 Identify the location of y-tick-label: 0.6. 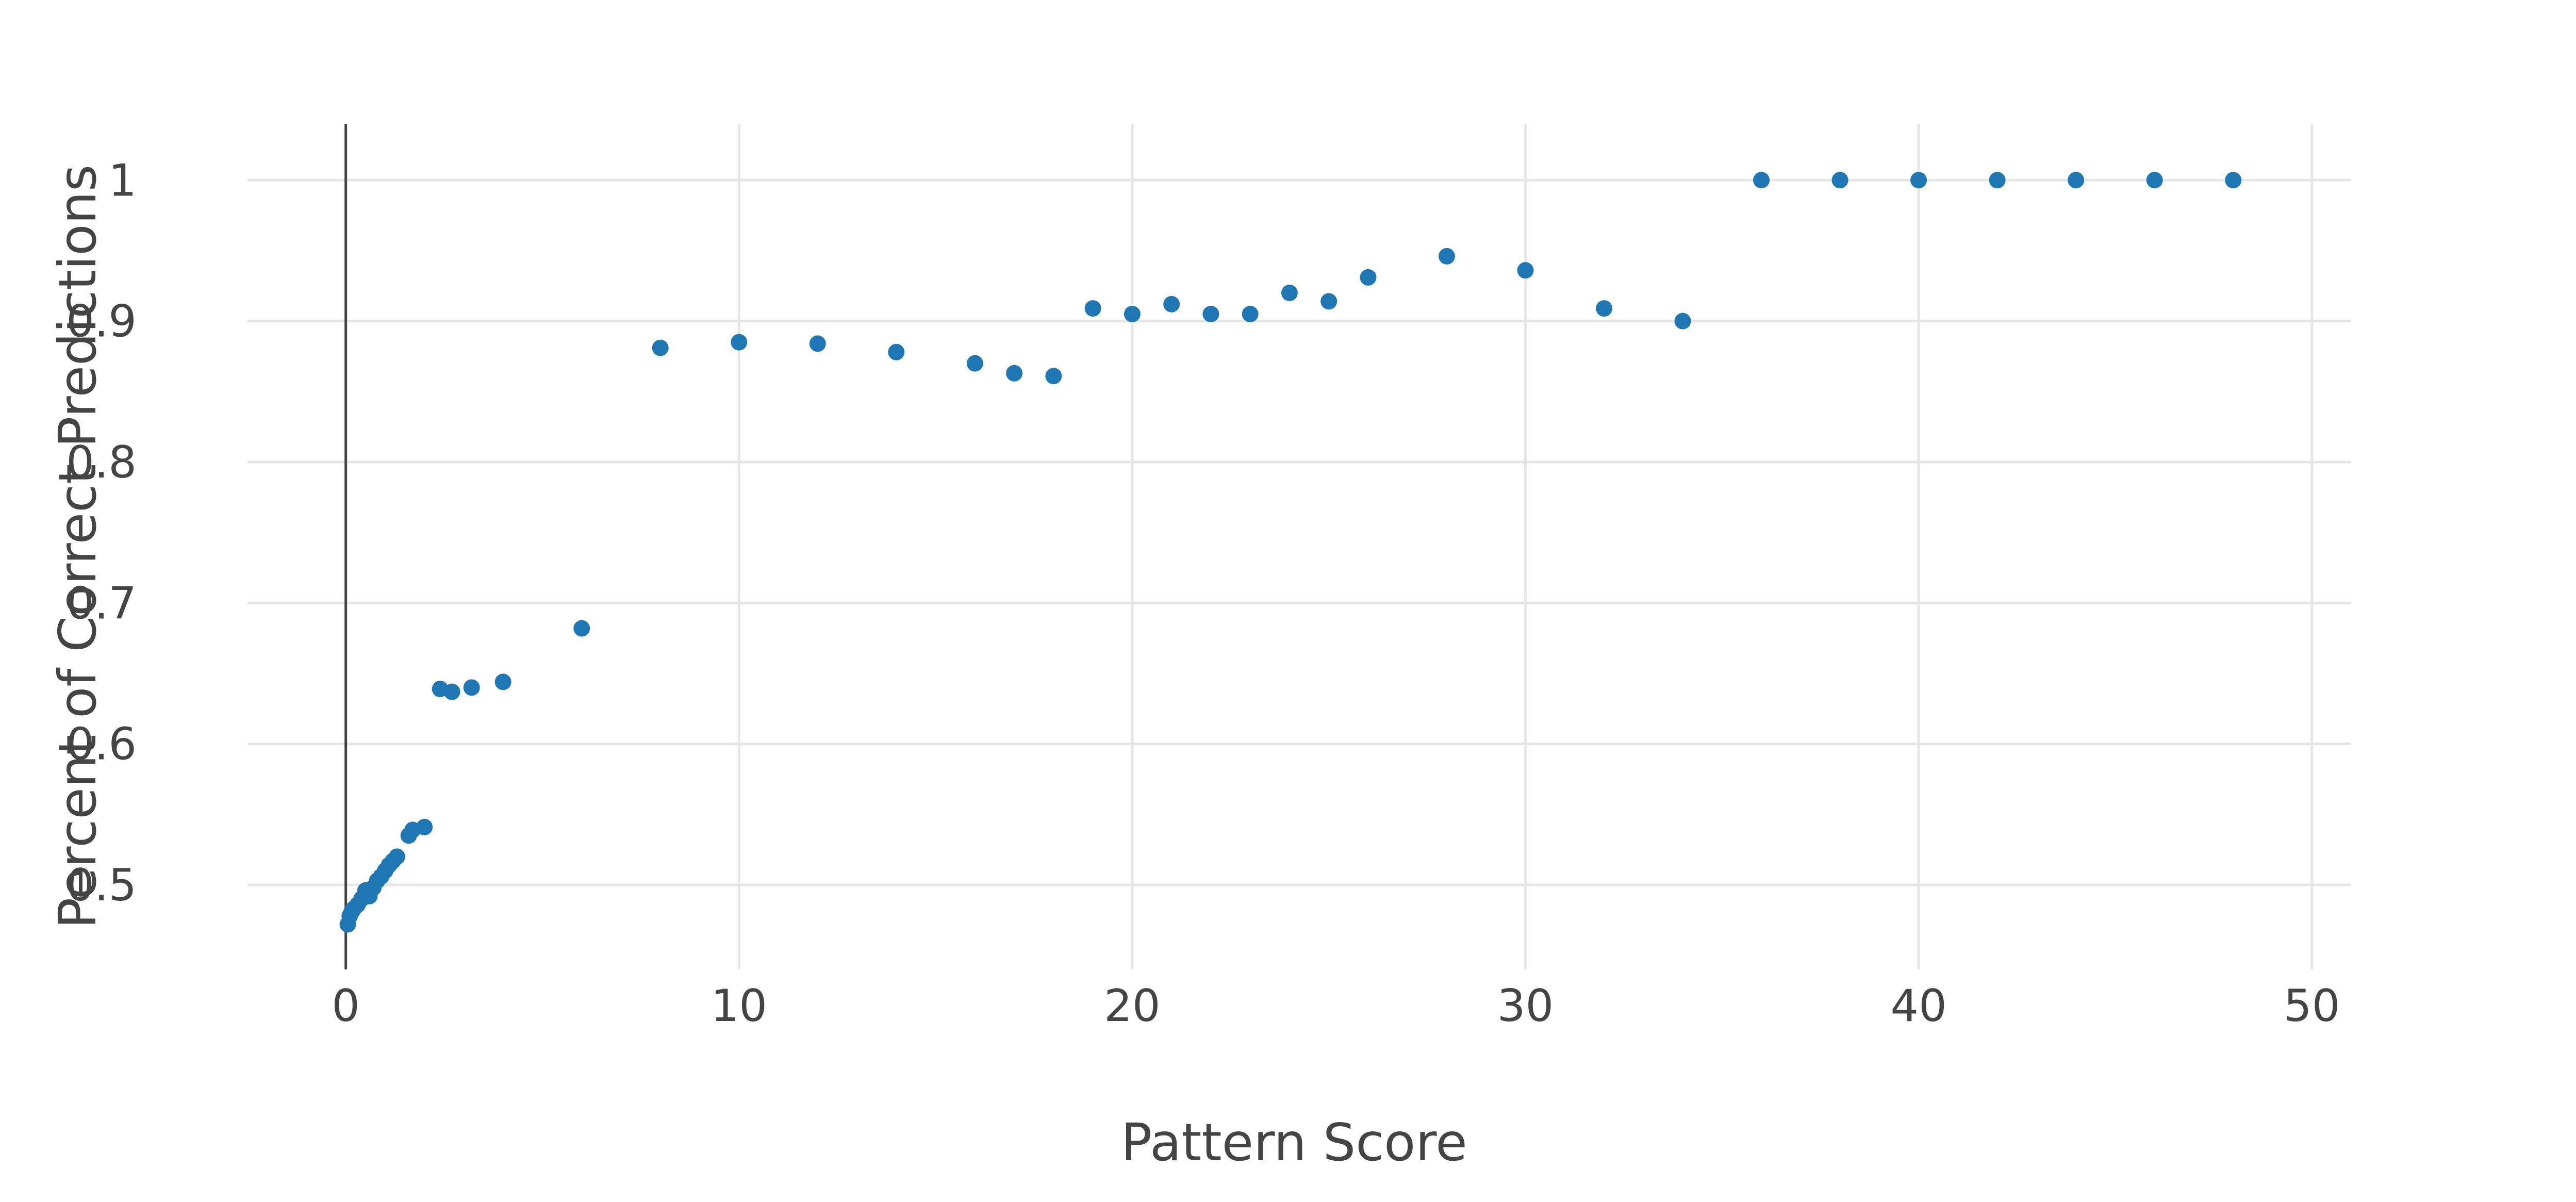
(101, 744).